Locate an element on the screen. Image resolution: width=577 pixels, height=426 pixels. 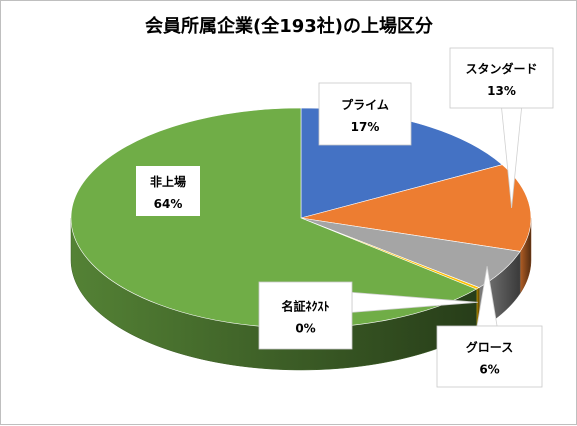
slice-name-label: 非上場 is located at coordinates (168, 181).